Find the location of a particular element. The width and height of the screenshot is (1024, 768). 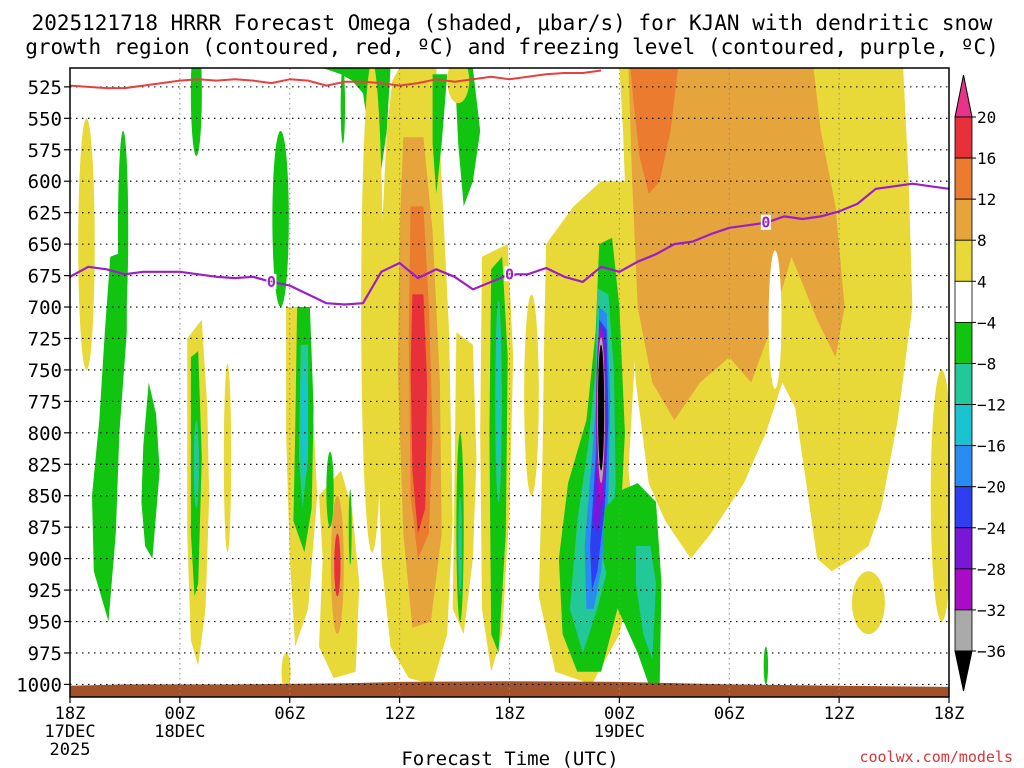

colorbar-label-6: −8 is located at coordinates (986, 363).